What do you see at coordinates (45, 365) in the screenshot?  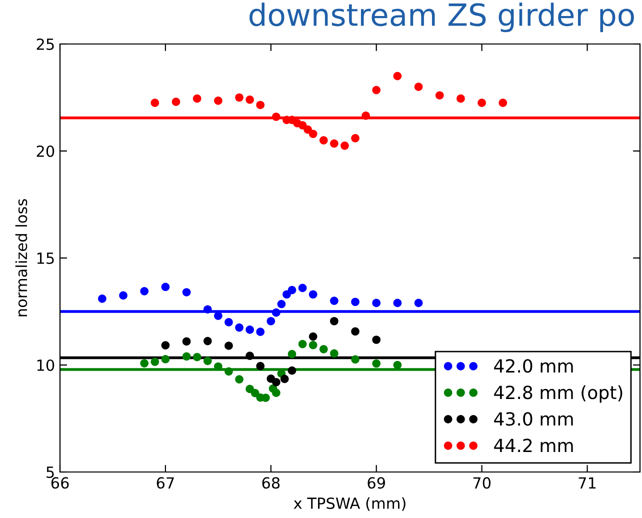 I see `y-tick-label: 10` at bounding box center [45, 365].